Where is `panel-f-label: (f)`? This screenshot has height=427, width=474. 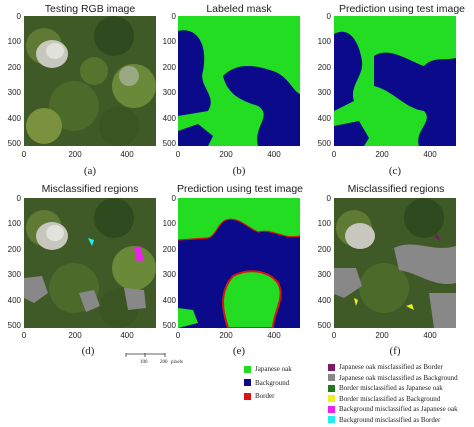
panel-f-label: (f) is located at coordinates (395, 351).